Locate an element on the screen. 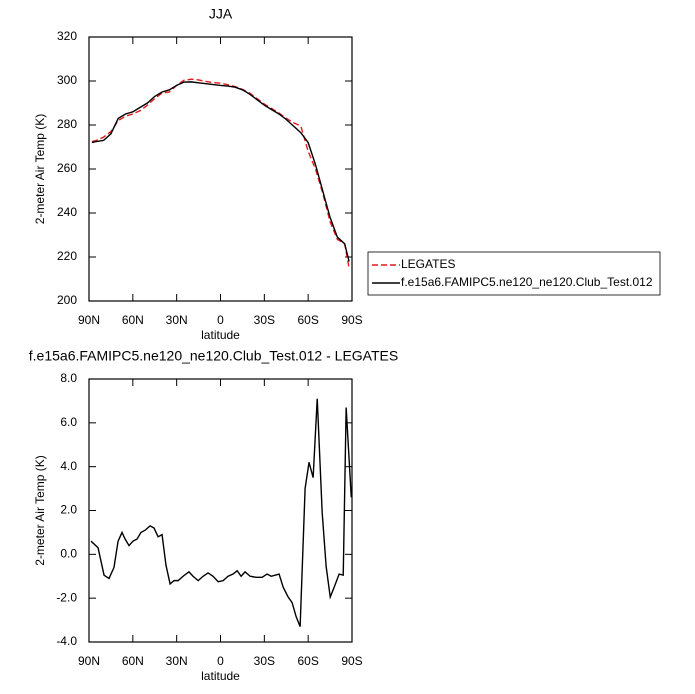 This screenshot has width=695, height=694. legend-label: LEGATES is located at coordinates (428, 264).